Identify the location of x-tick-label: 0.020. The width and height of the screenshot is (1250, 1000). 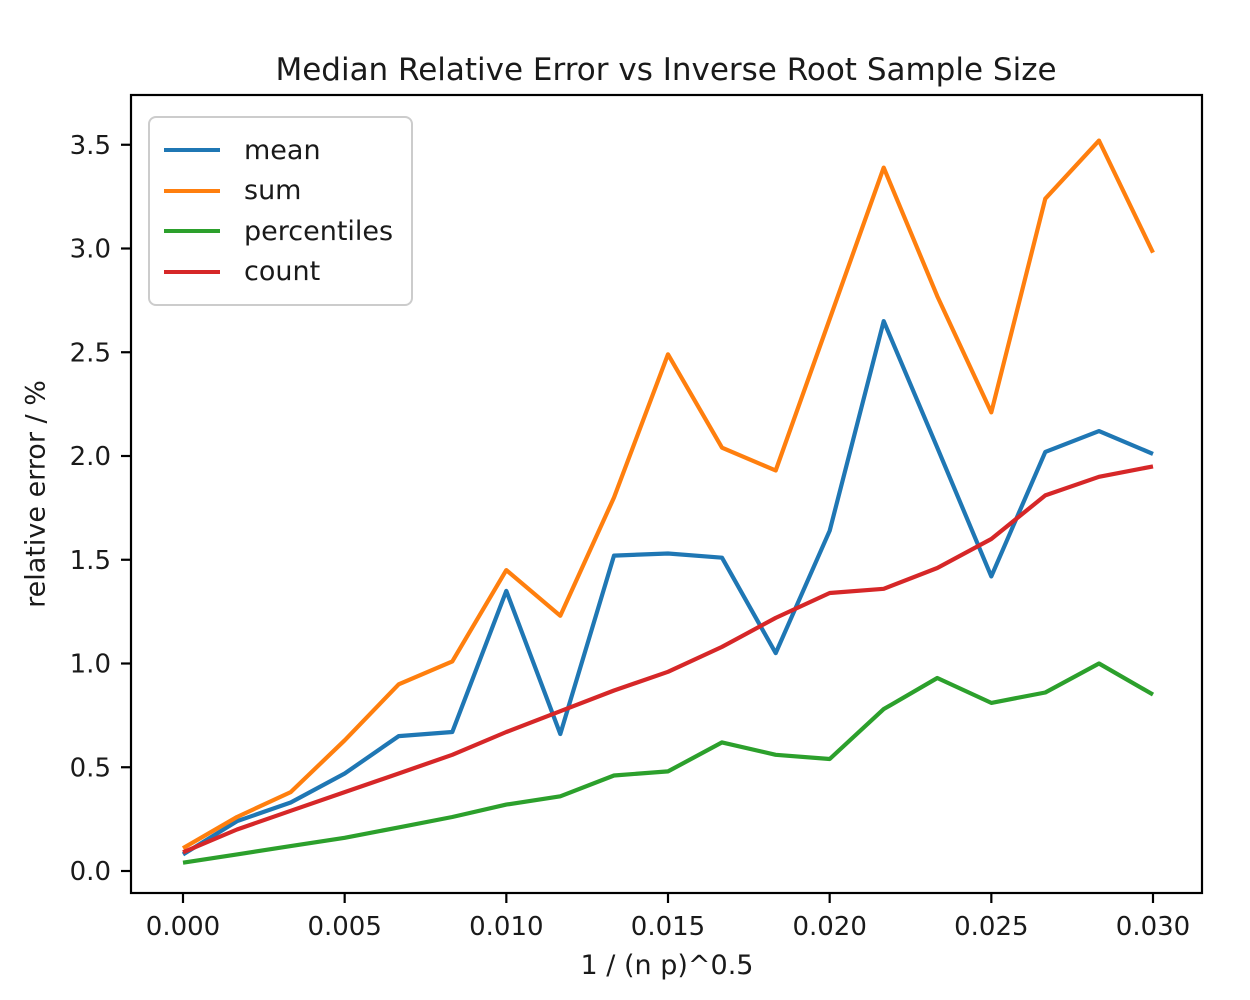
(829, 927).